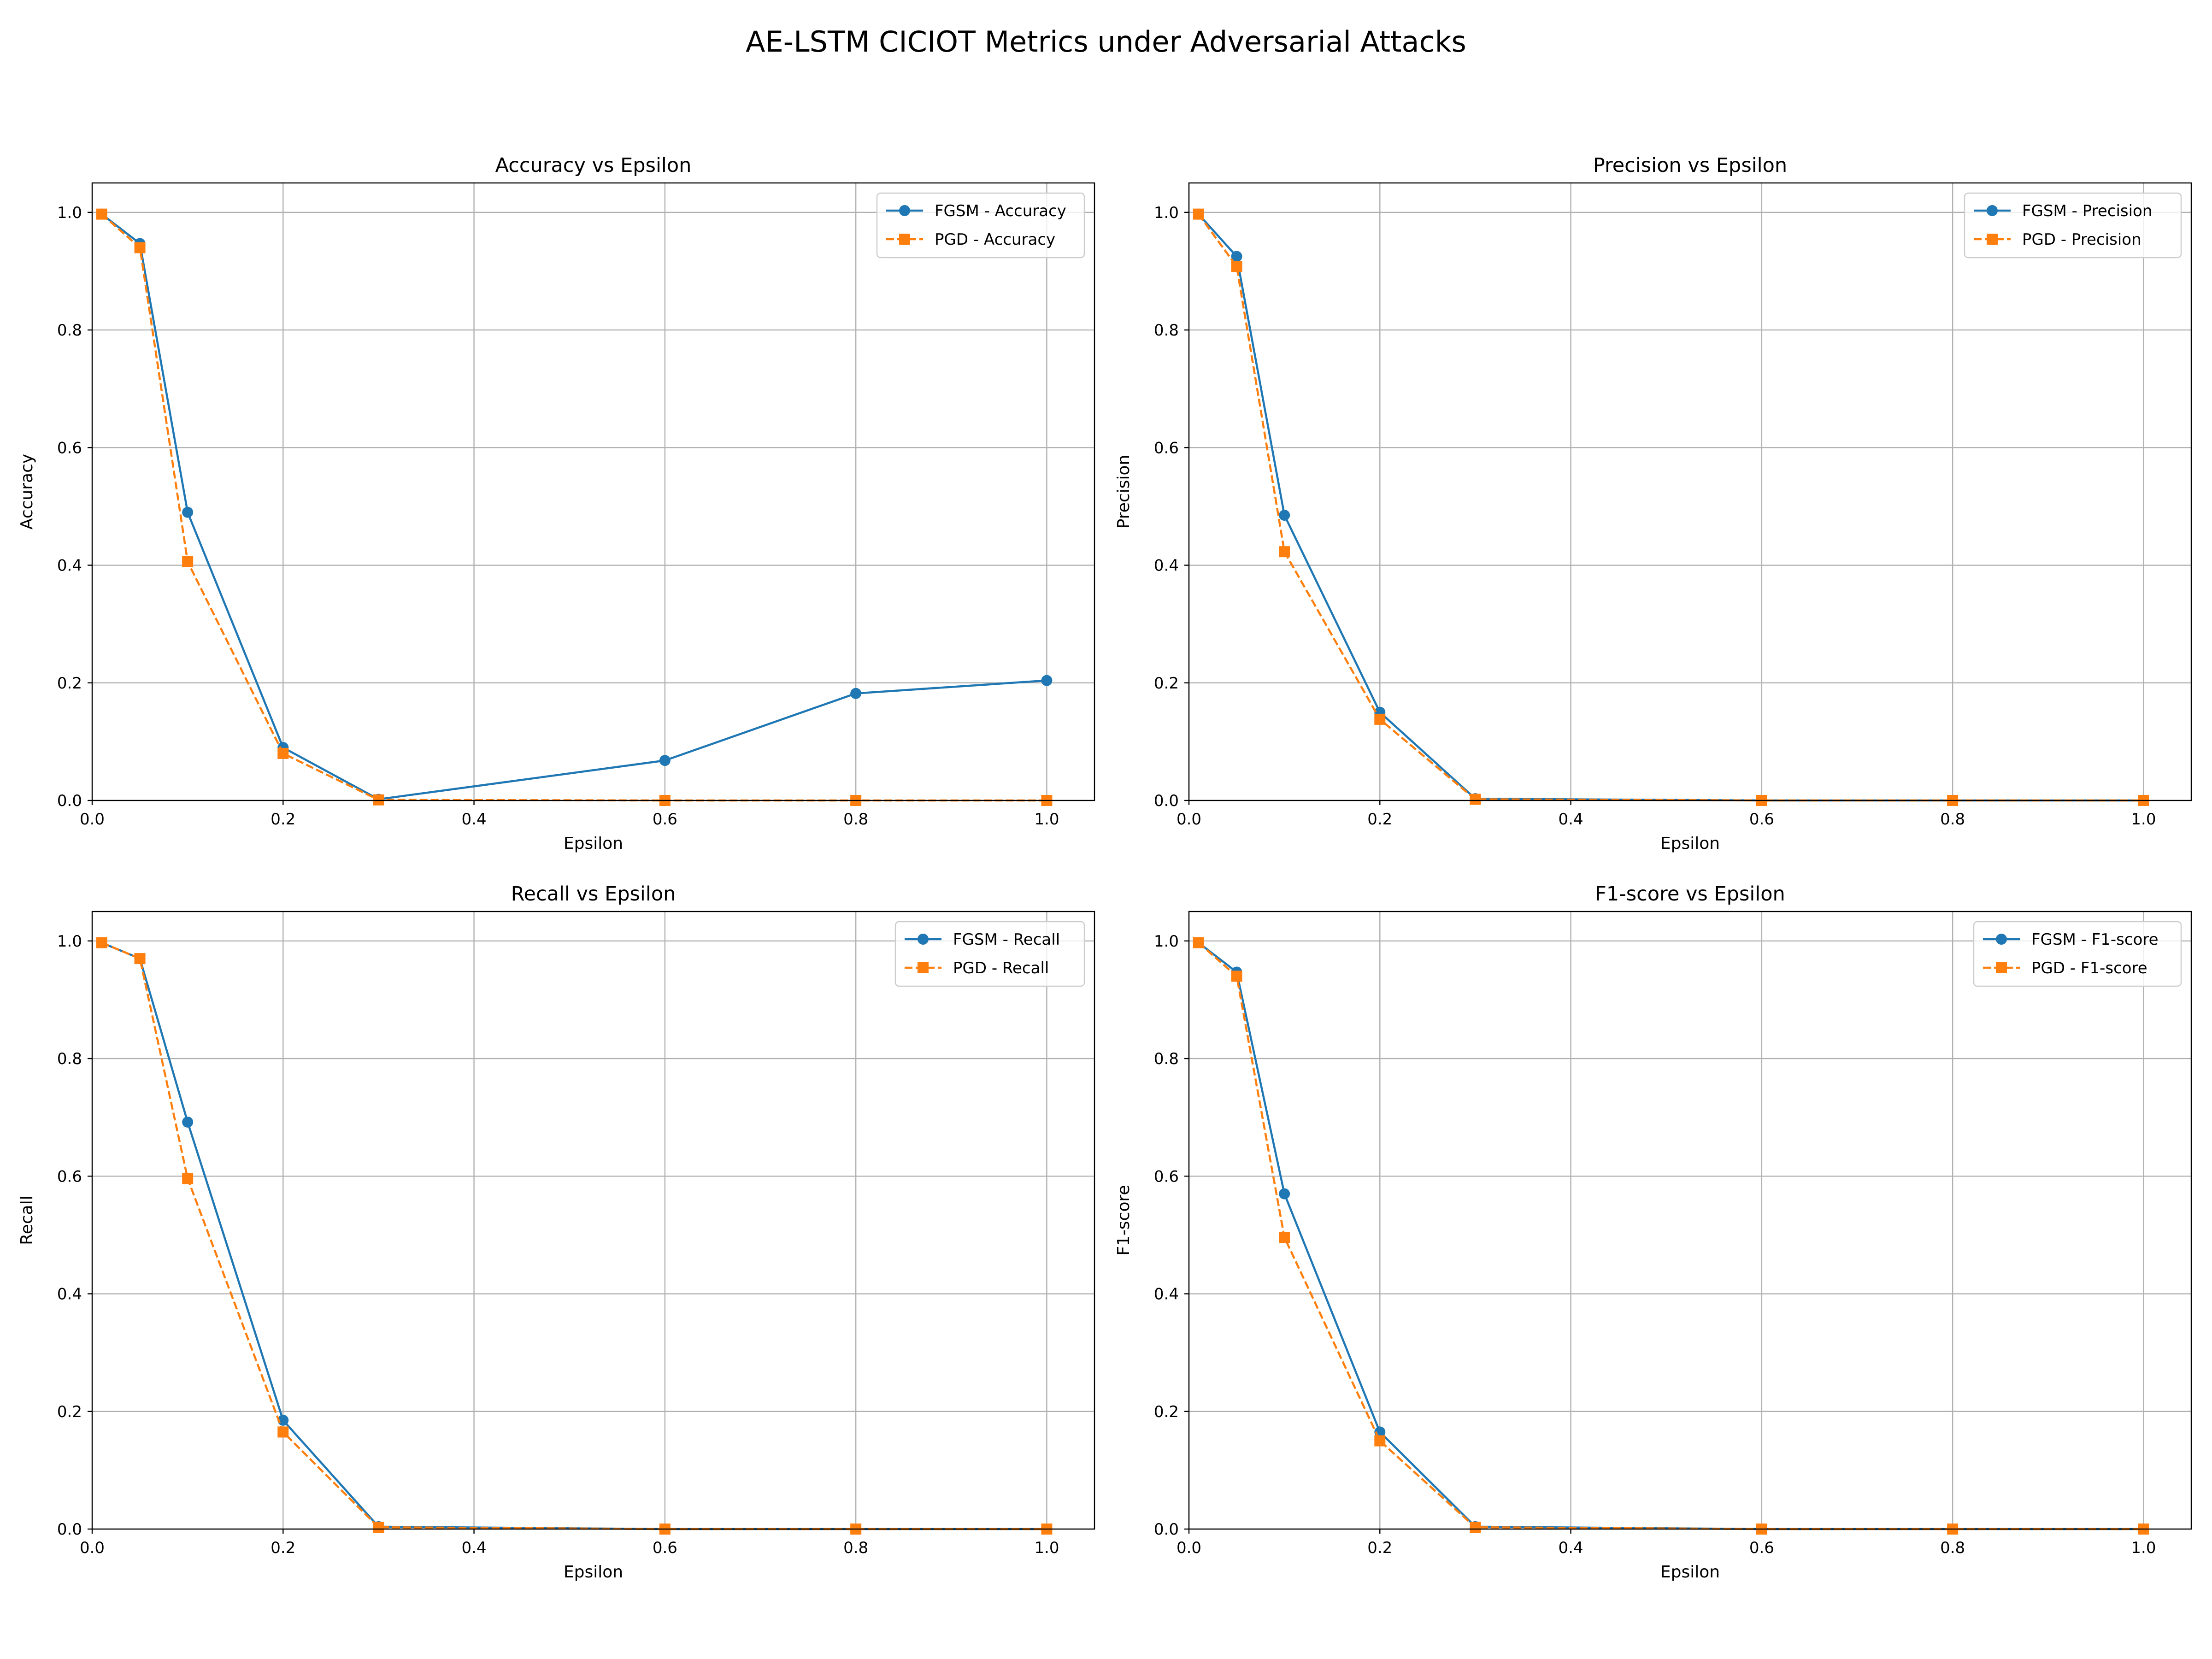 Image resolution: width=2212 pixels, height=1659 pixels. What do you see at coordinates (593, 843) in the screenshot?
I see `x-axis-label: Epsilon` at bounding box center [593, 843].